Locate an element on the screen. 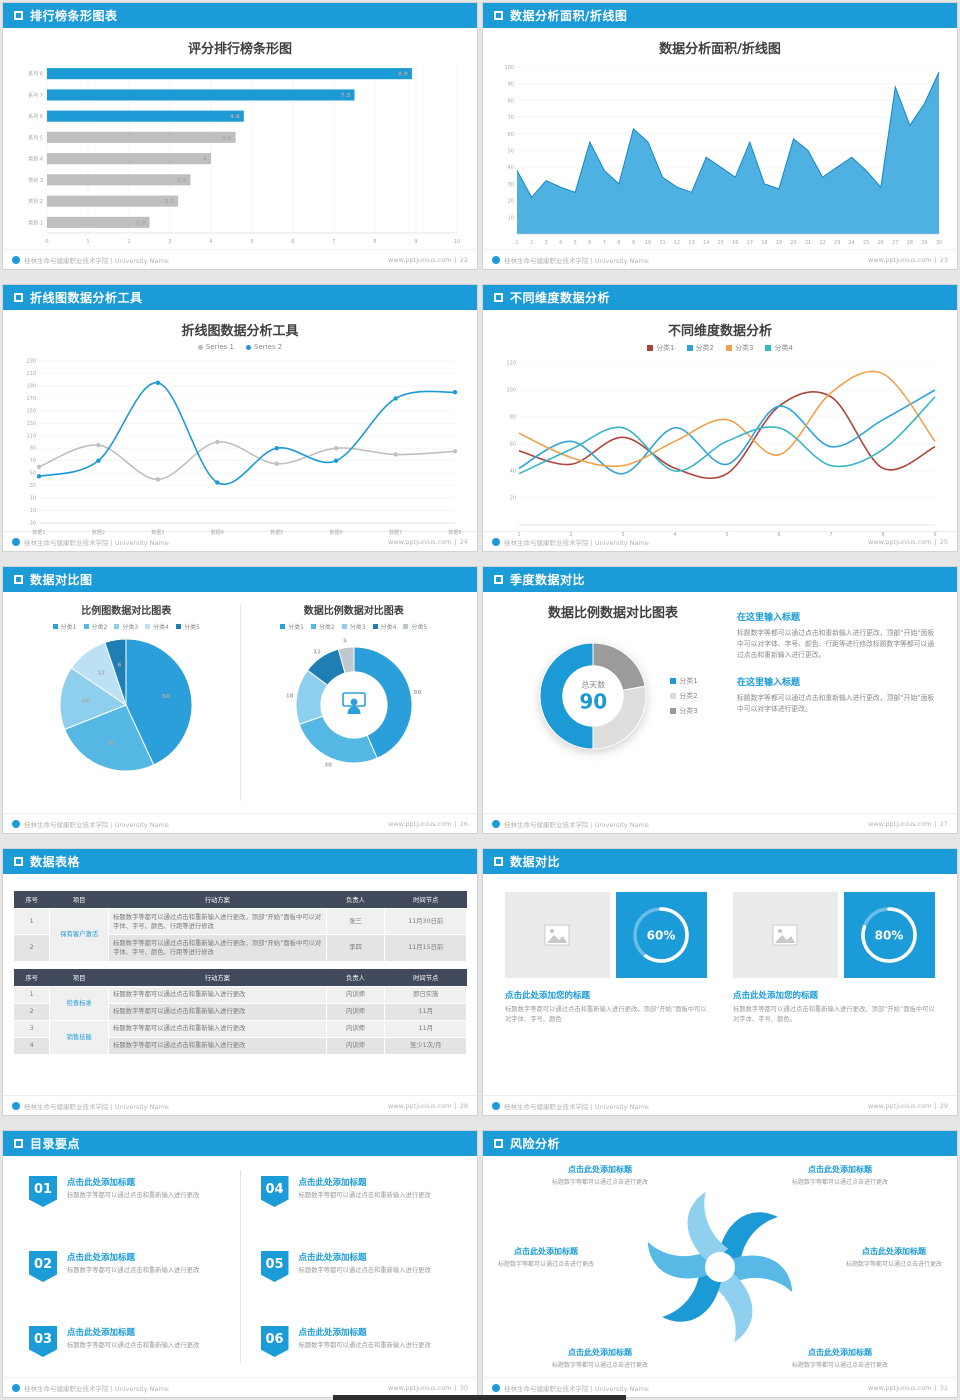 Image resolution: width=960 pixels, height=1400 pixels. footer-page-number: 30 is located at coordinates (463, 1387).